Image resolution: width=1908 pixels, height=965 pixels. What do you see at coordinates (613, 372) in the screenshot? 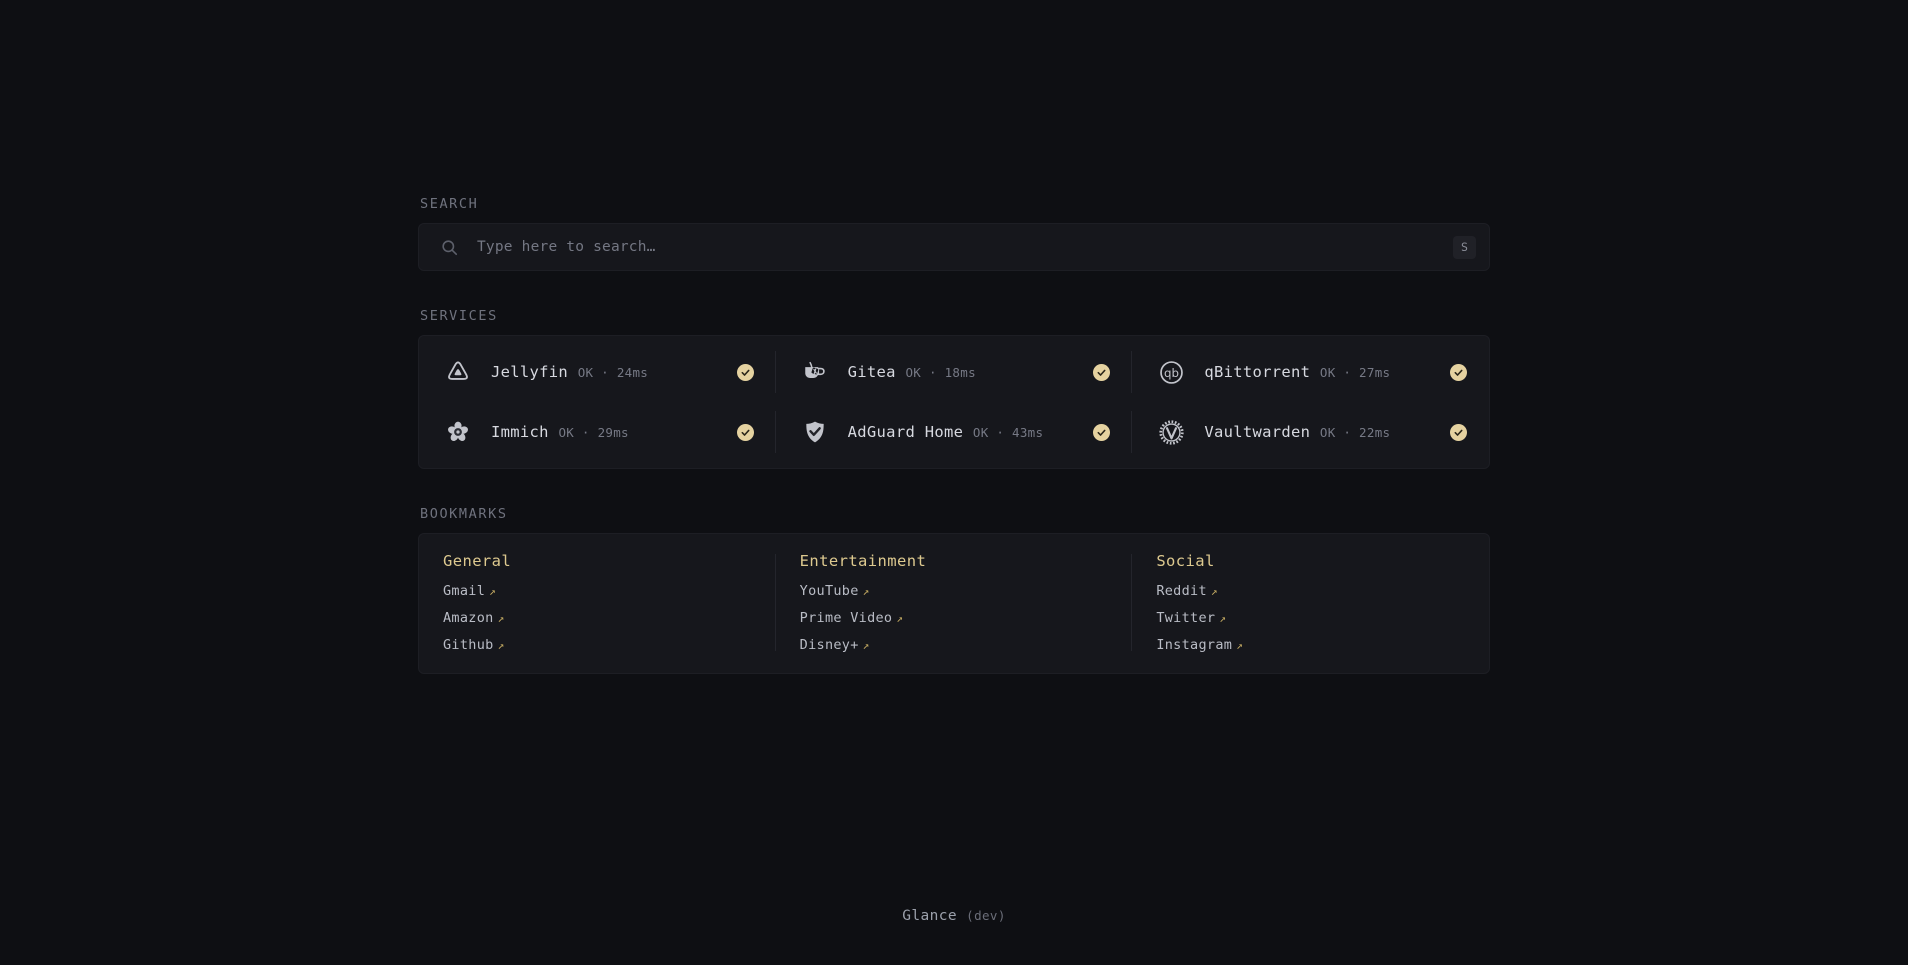
I see `service-status: OK · 24ms` at bounding box center [613, 372].